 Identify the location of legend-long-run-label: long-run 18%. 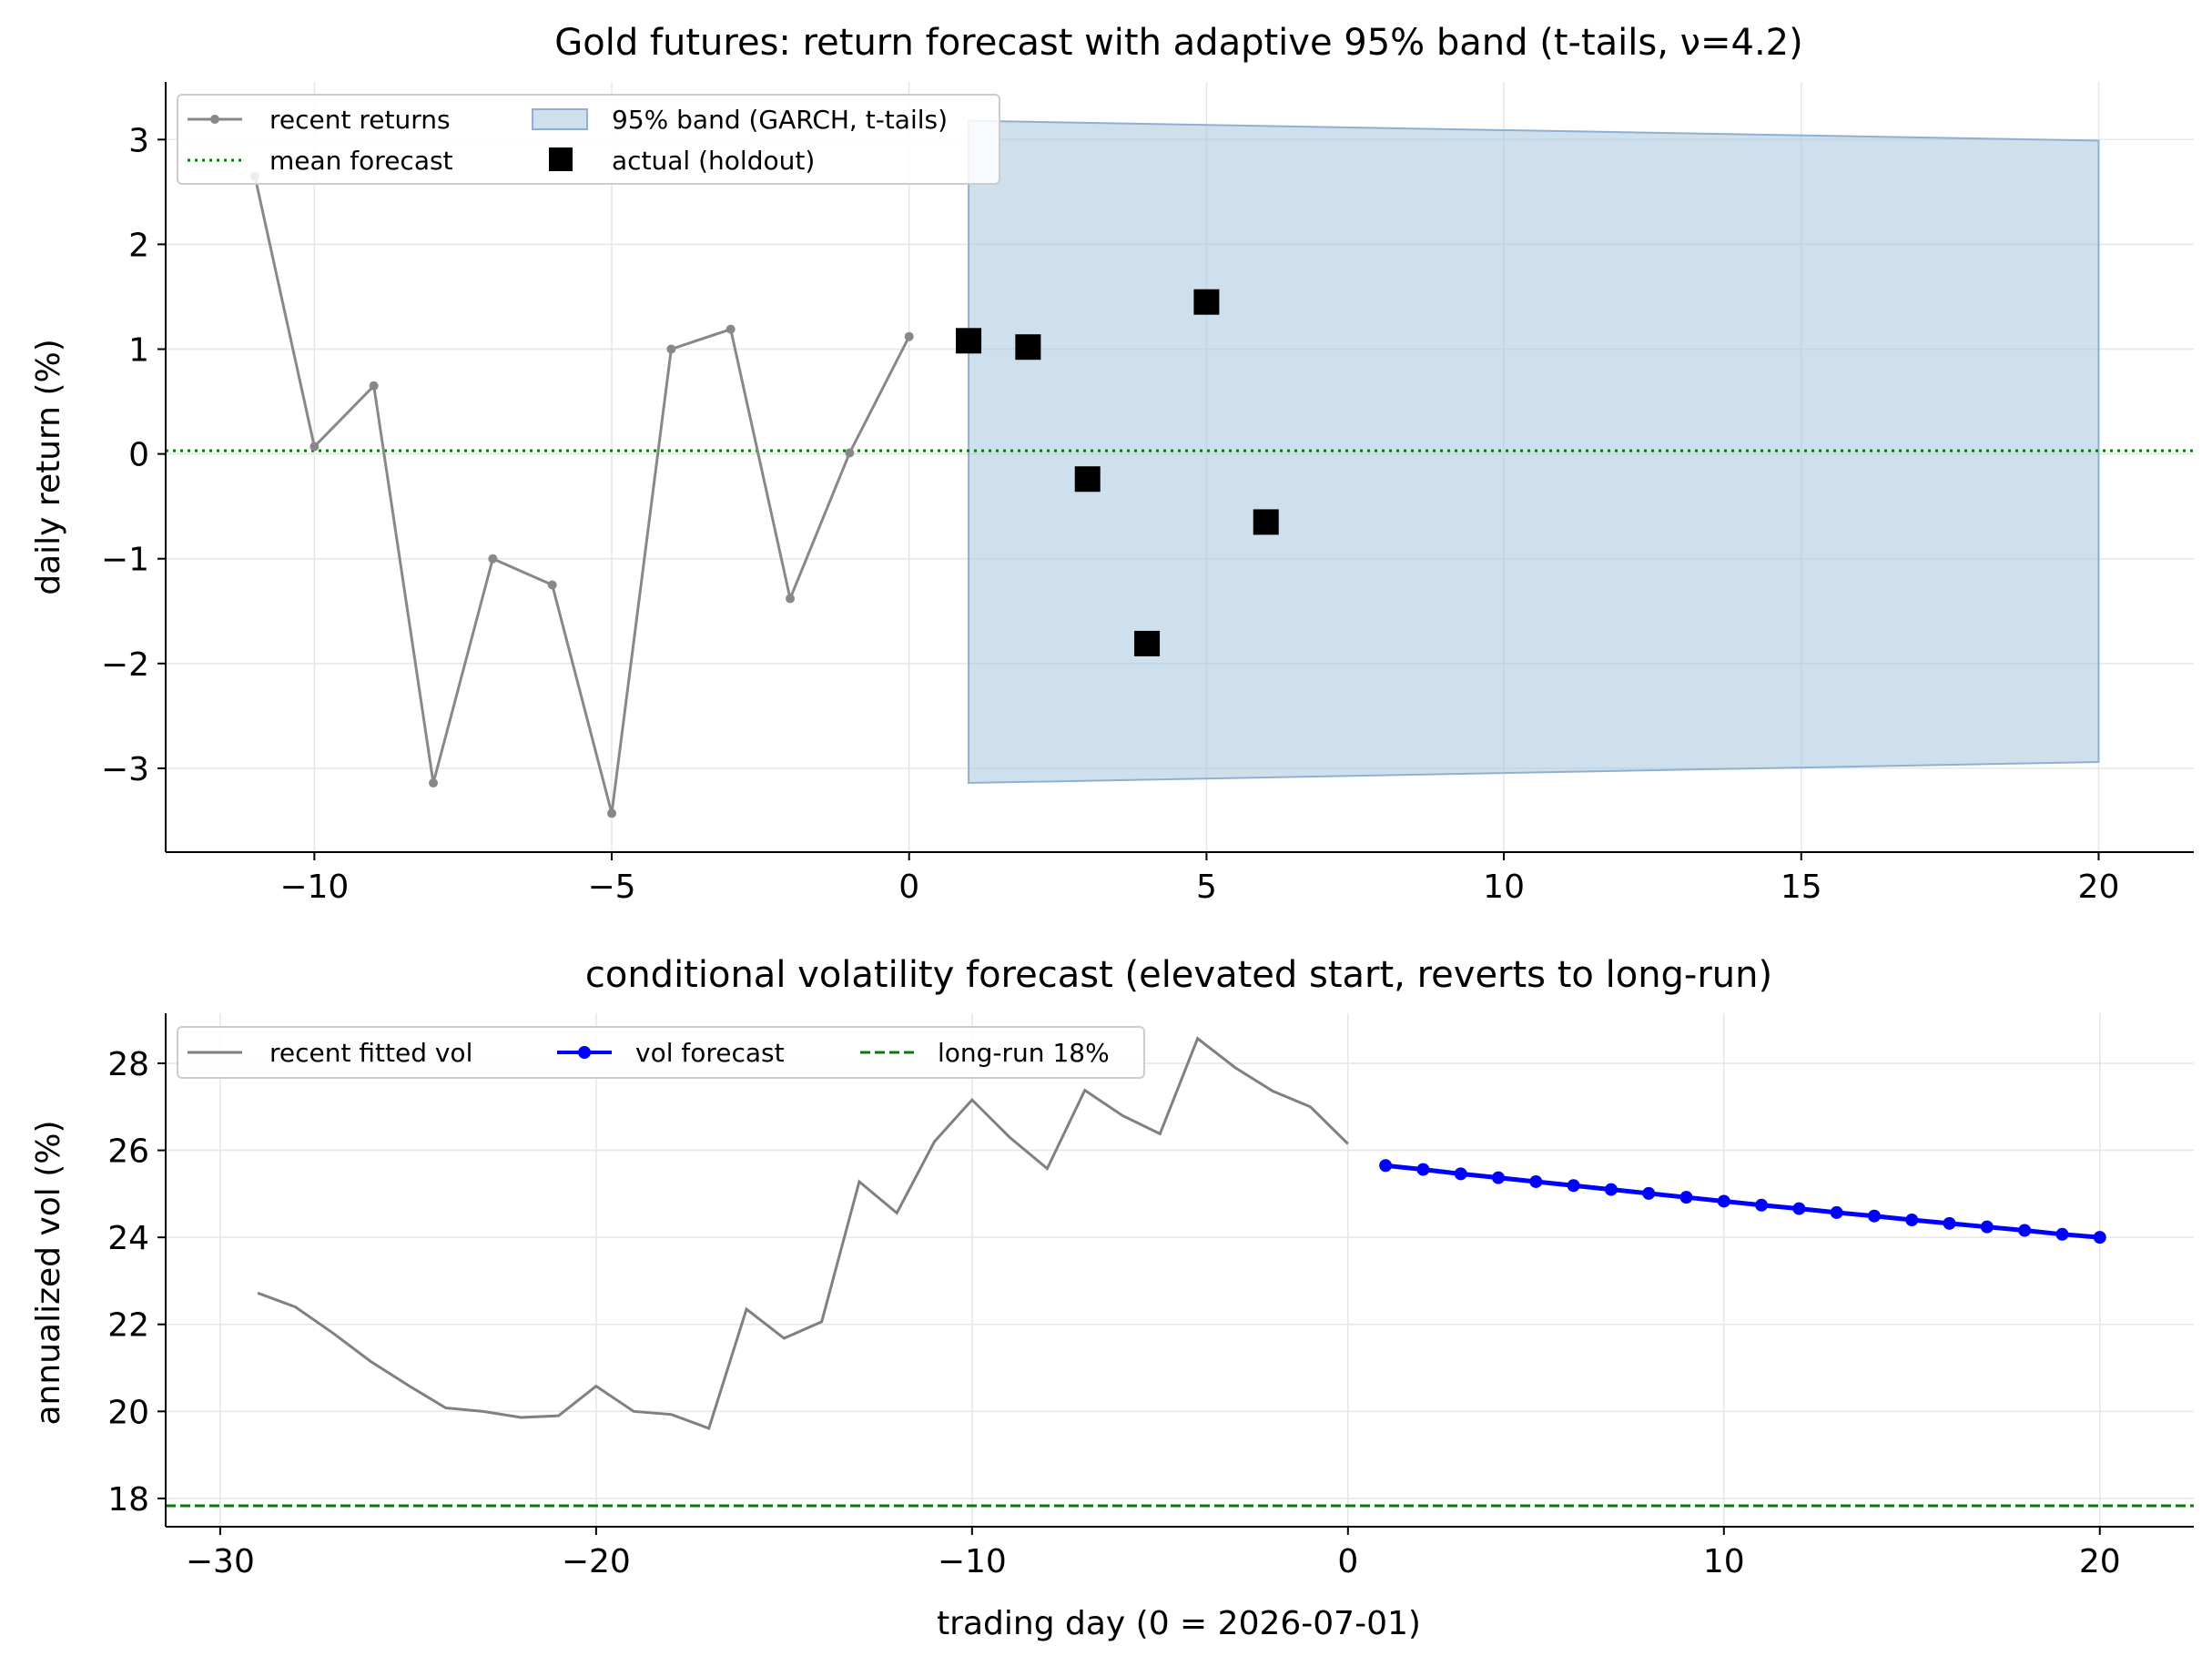
(1024, 1053).